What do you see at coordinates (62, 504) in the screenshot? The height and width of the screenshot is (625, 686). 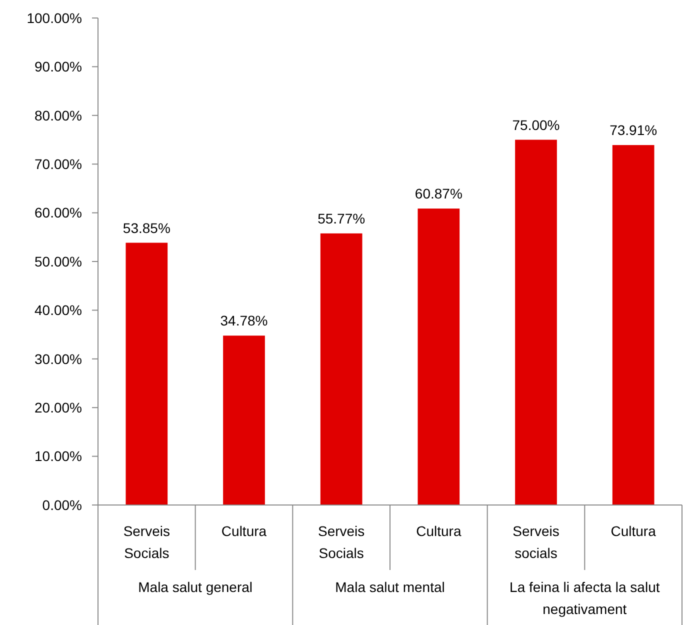 I see `y-tick-label: 0.00%` at bounding box center [62, 504].